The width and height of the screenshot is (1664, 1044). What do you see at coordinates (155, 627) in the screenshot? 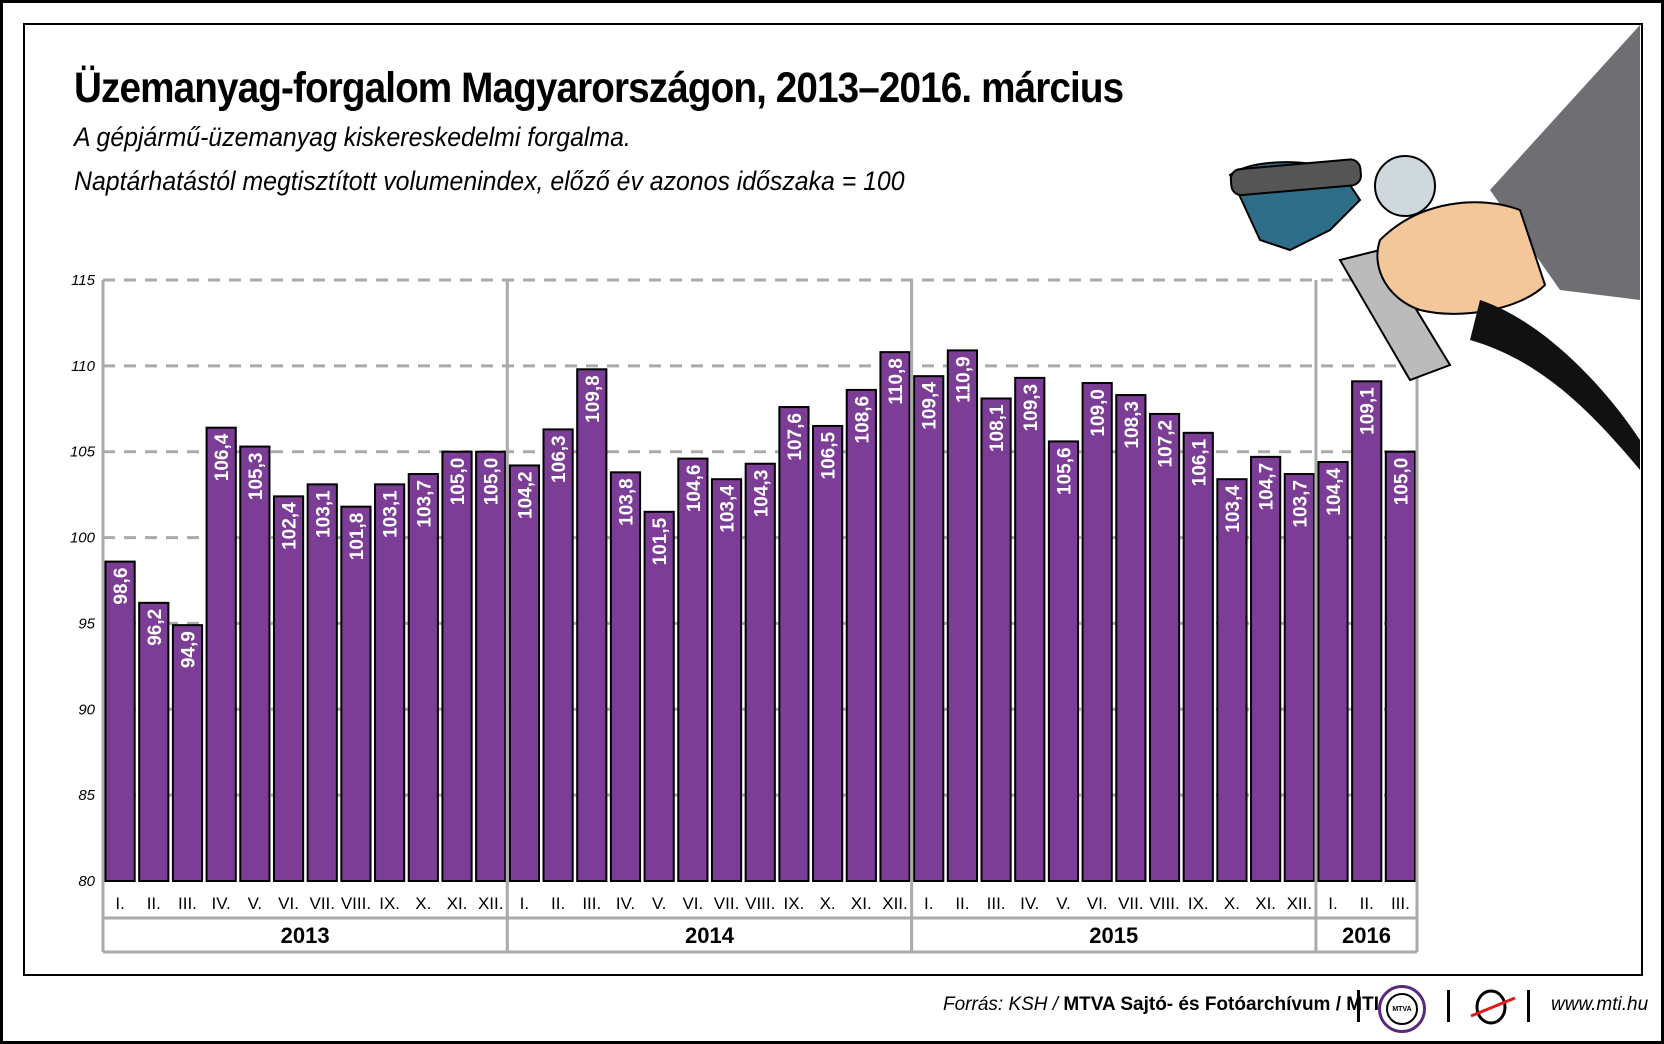
I see `data-label: 96,2` at bounding box center [155, 627].